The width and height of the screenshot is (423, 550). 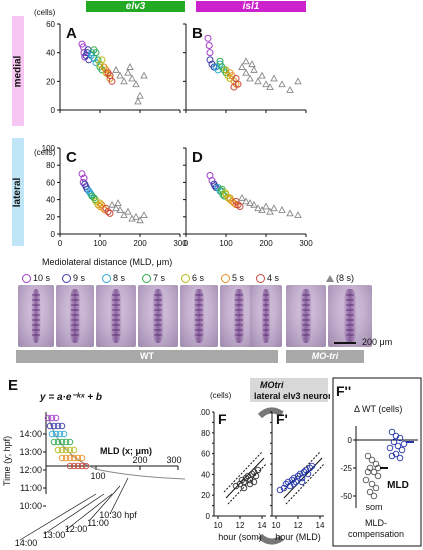 What do you see at coordinates (158, 316) in the screenshot?
I see `embryo-image-7s` at bounding box center [158, 316].